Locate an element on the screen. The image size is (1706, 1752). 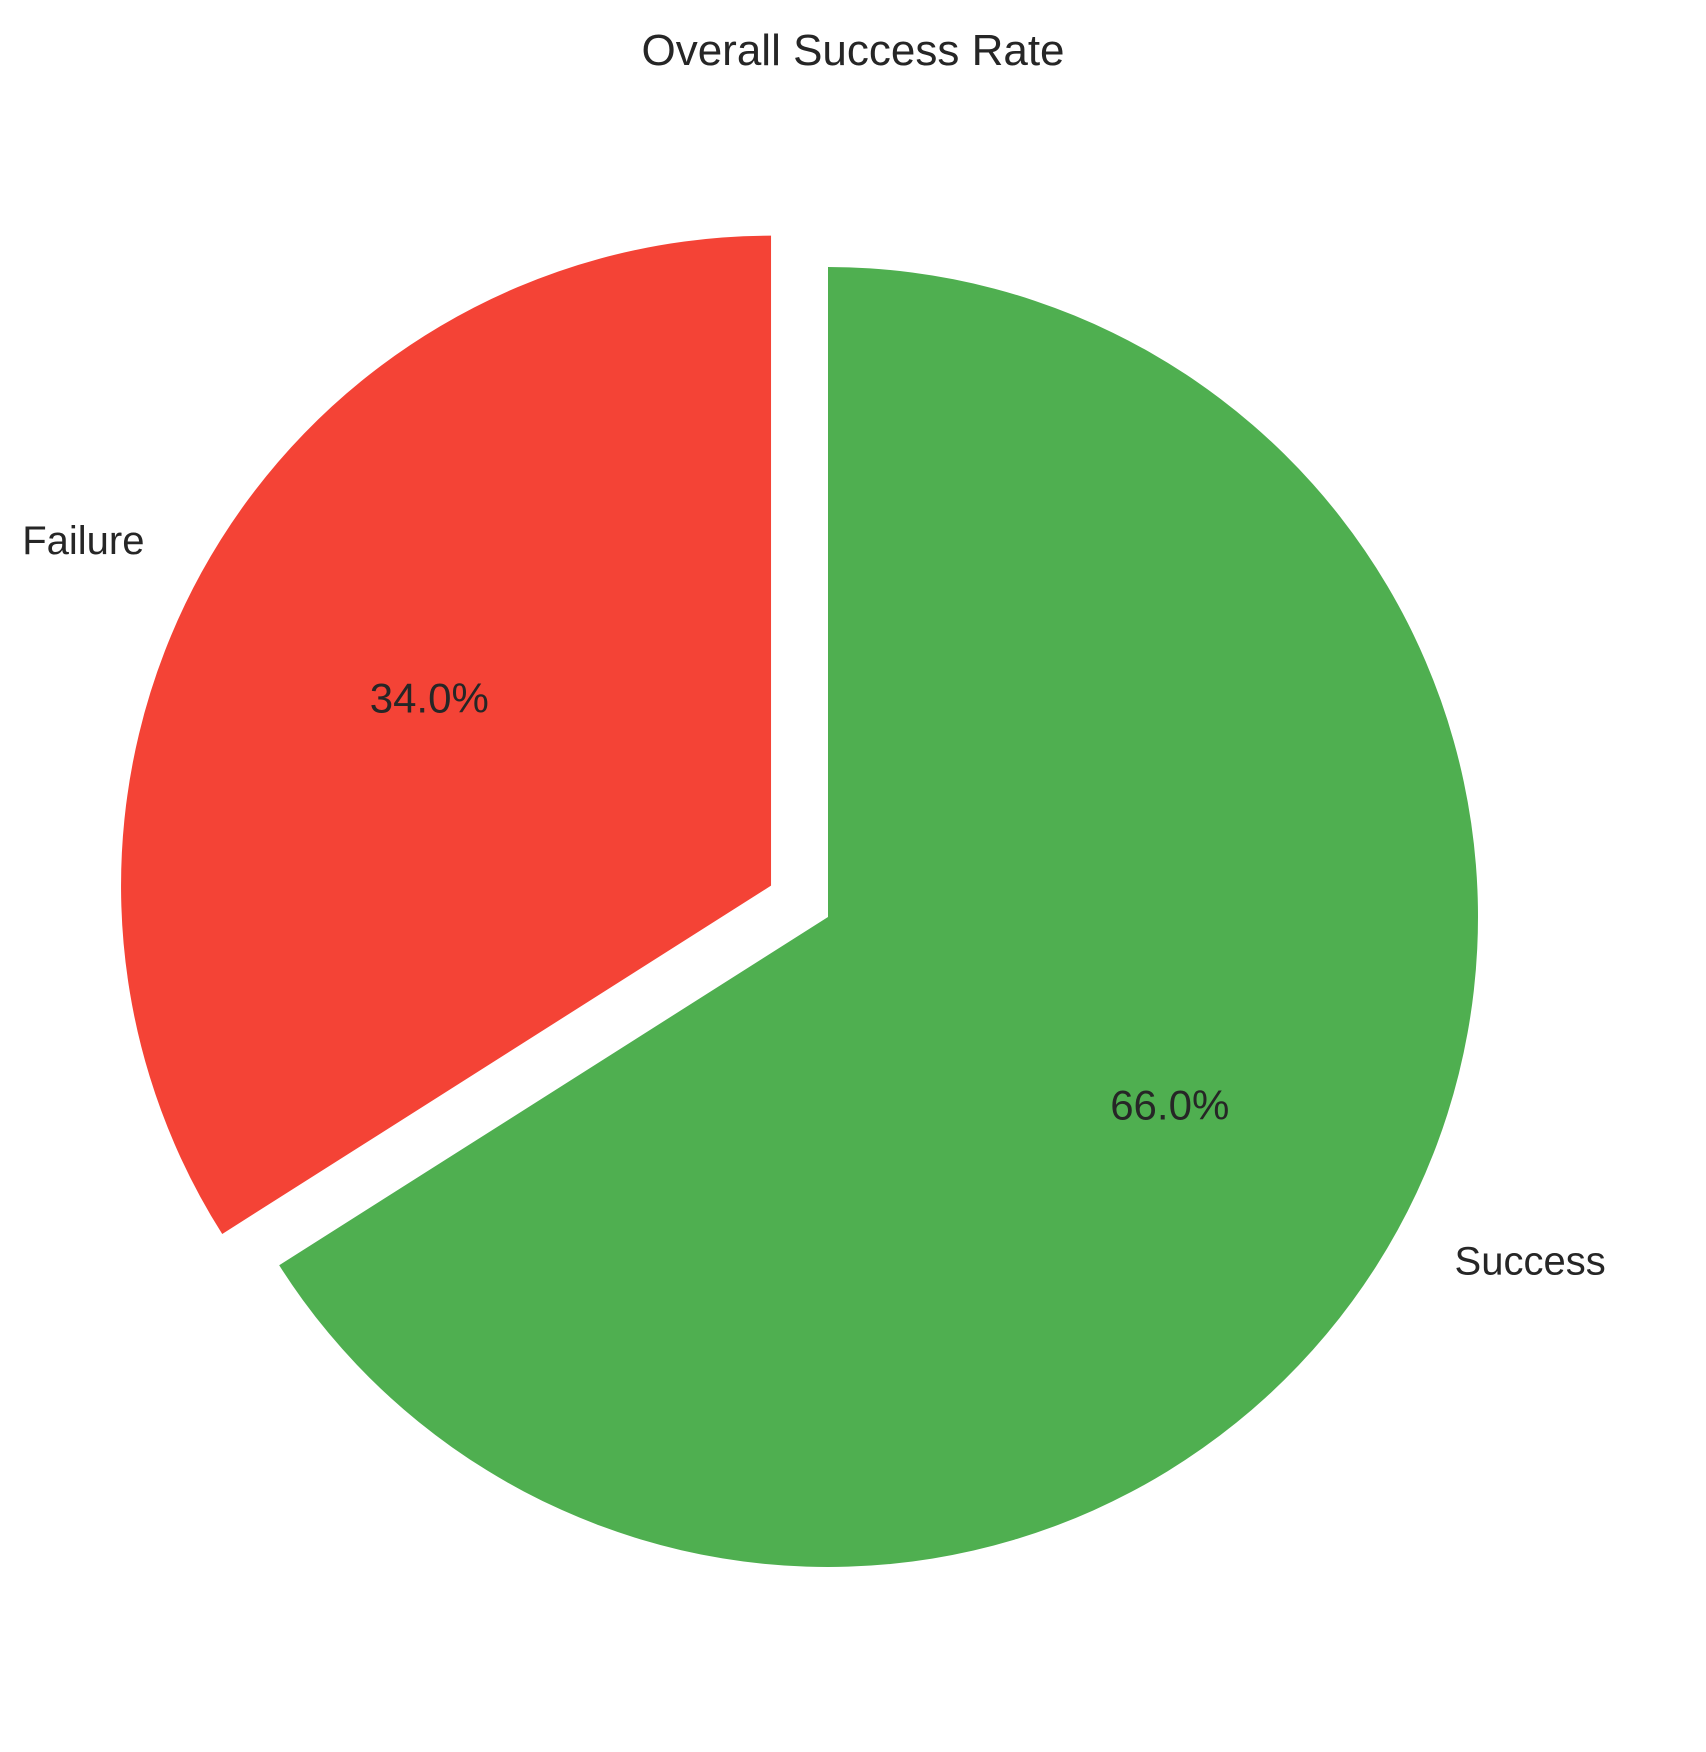
pie-category-label-failure: Failure is located at coordinates (83, 541).